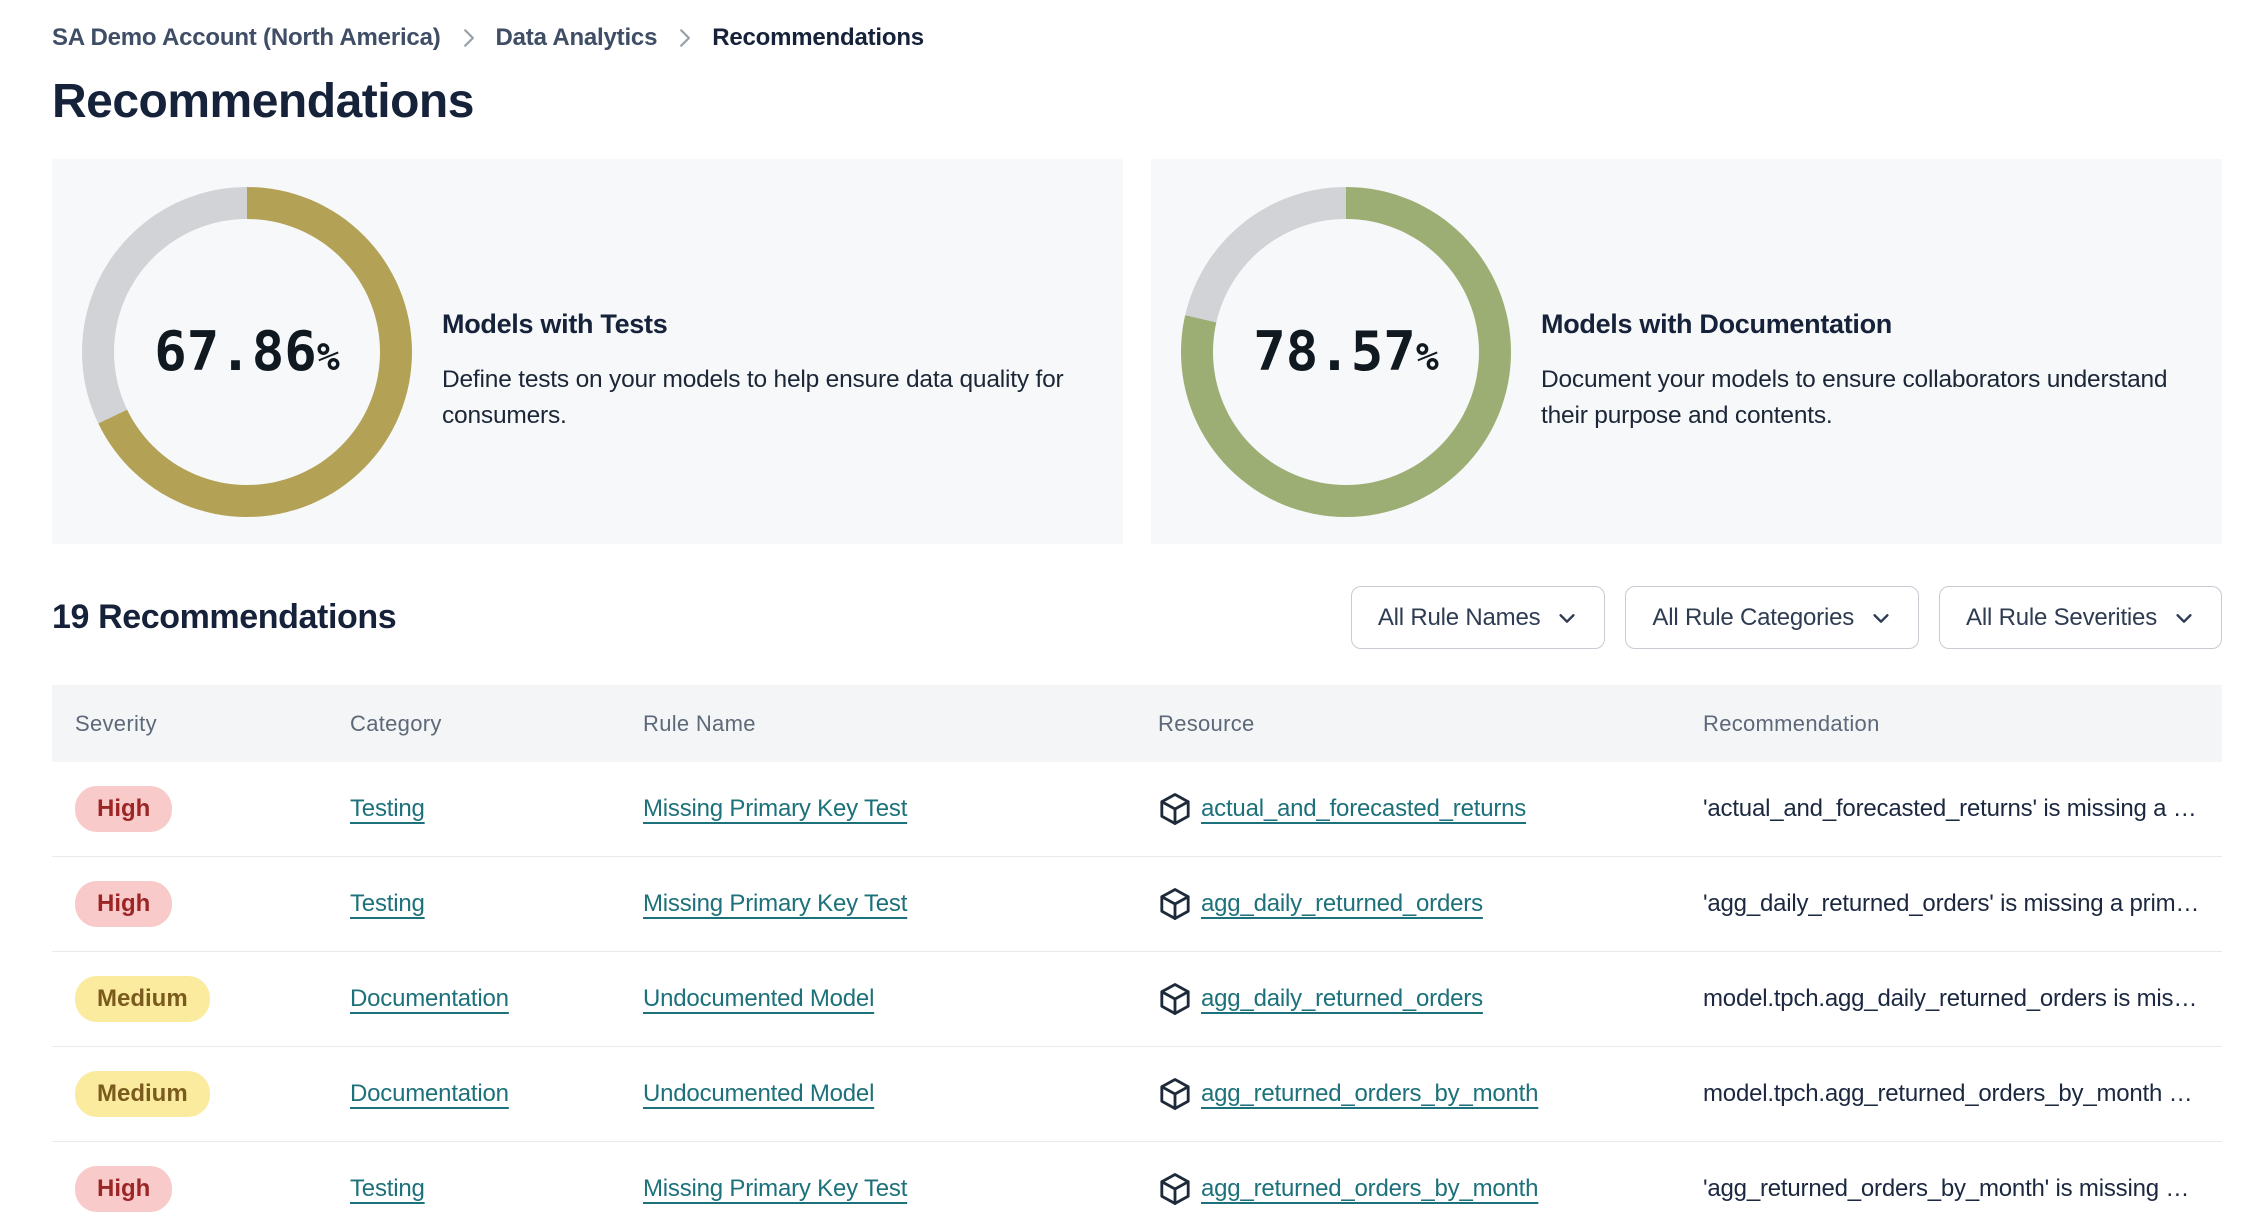 Image resolution: width=2248 pixels, height=1220 pixels. I want to click on docs-coverage-percent: 78.57%, so click(1346, 351).